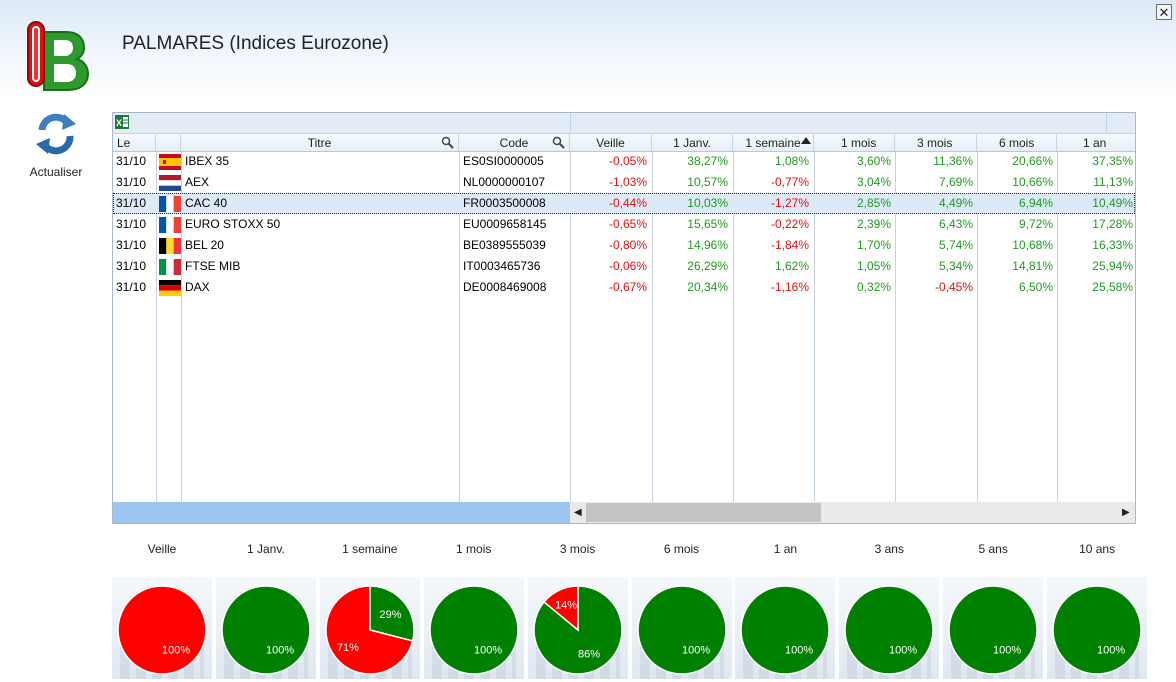  I want to click on cell-an1: 37,35%, so click(1112, 161).